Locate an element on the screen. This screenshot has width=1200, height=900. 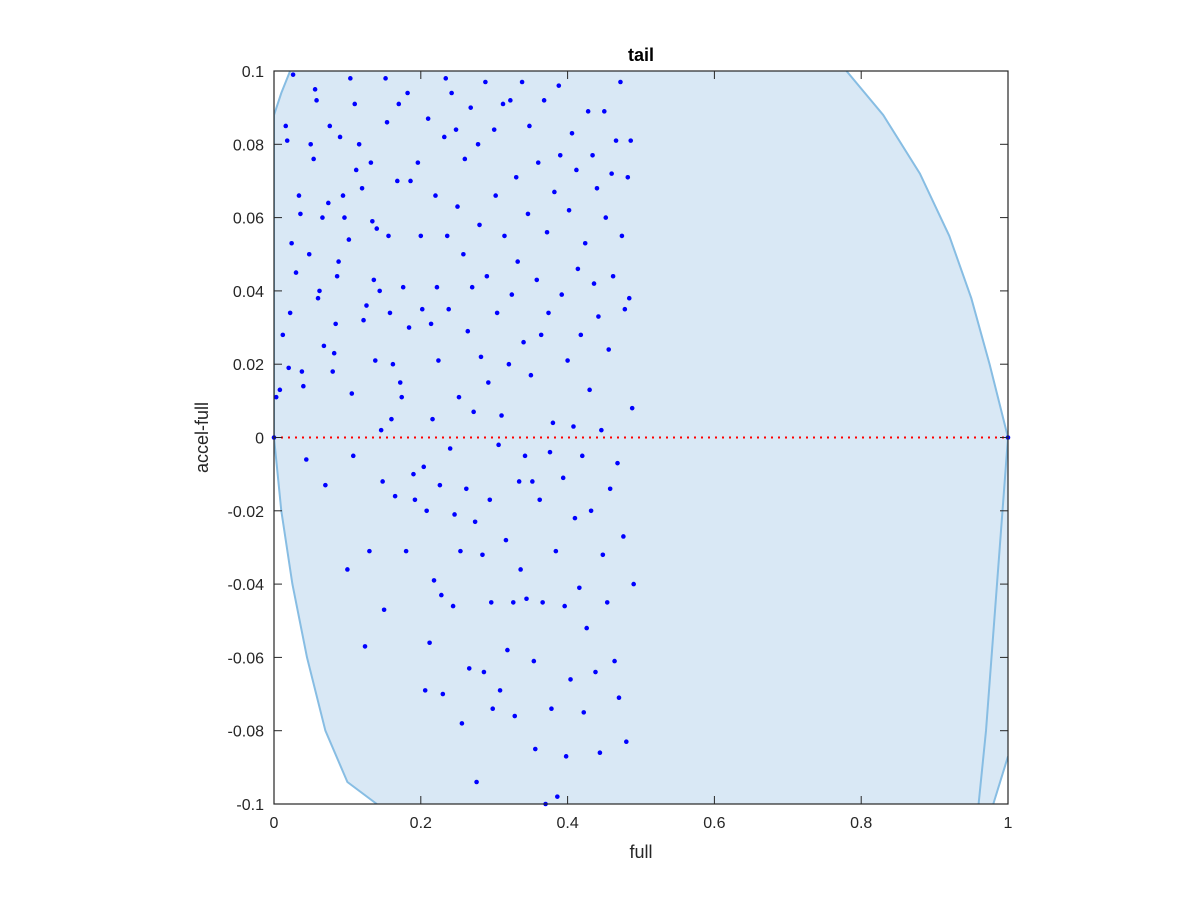
region-edge-corner is located at coordinates (1000, 780).